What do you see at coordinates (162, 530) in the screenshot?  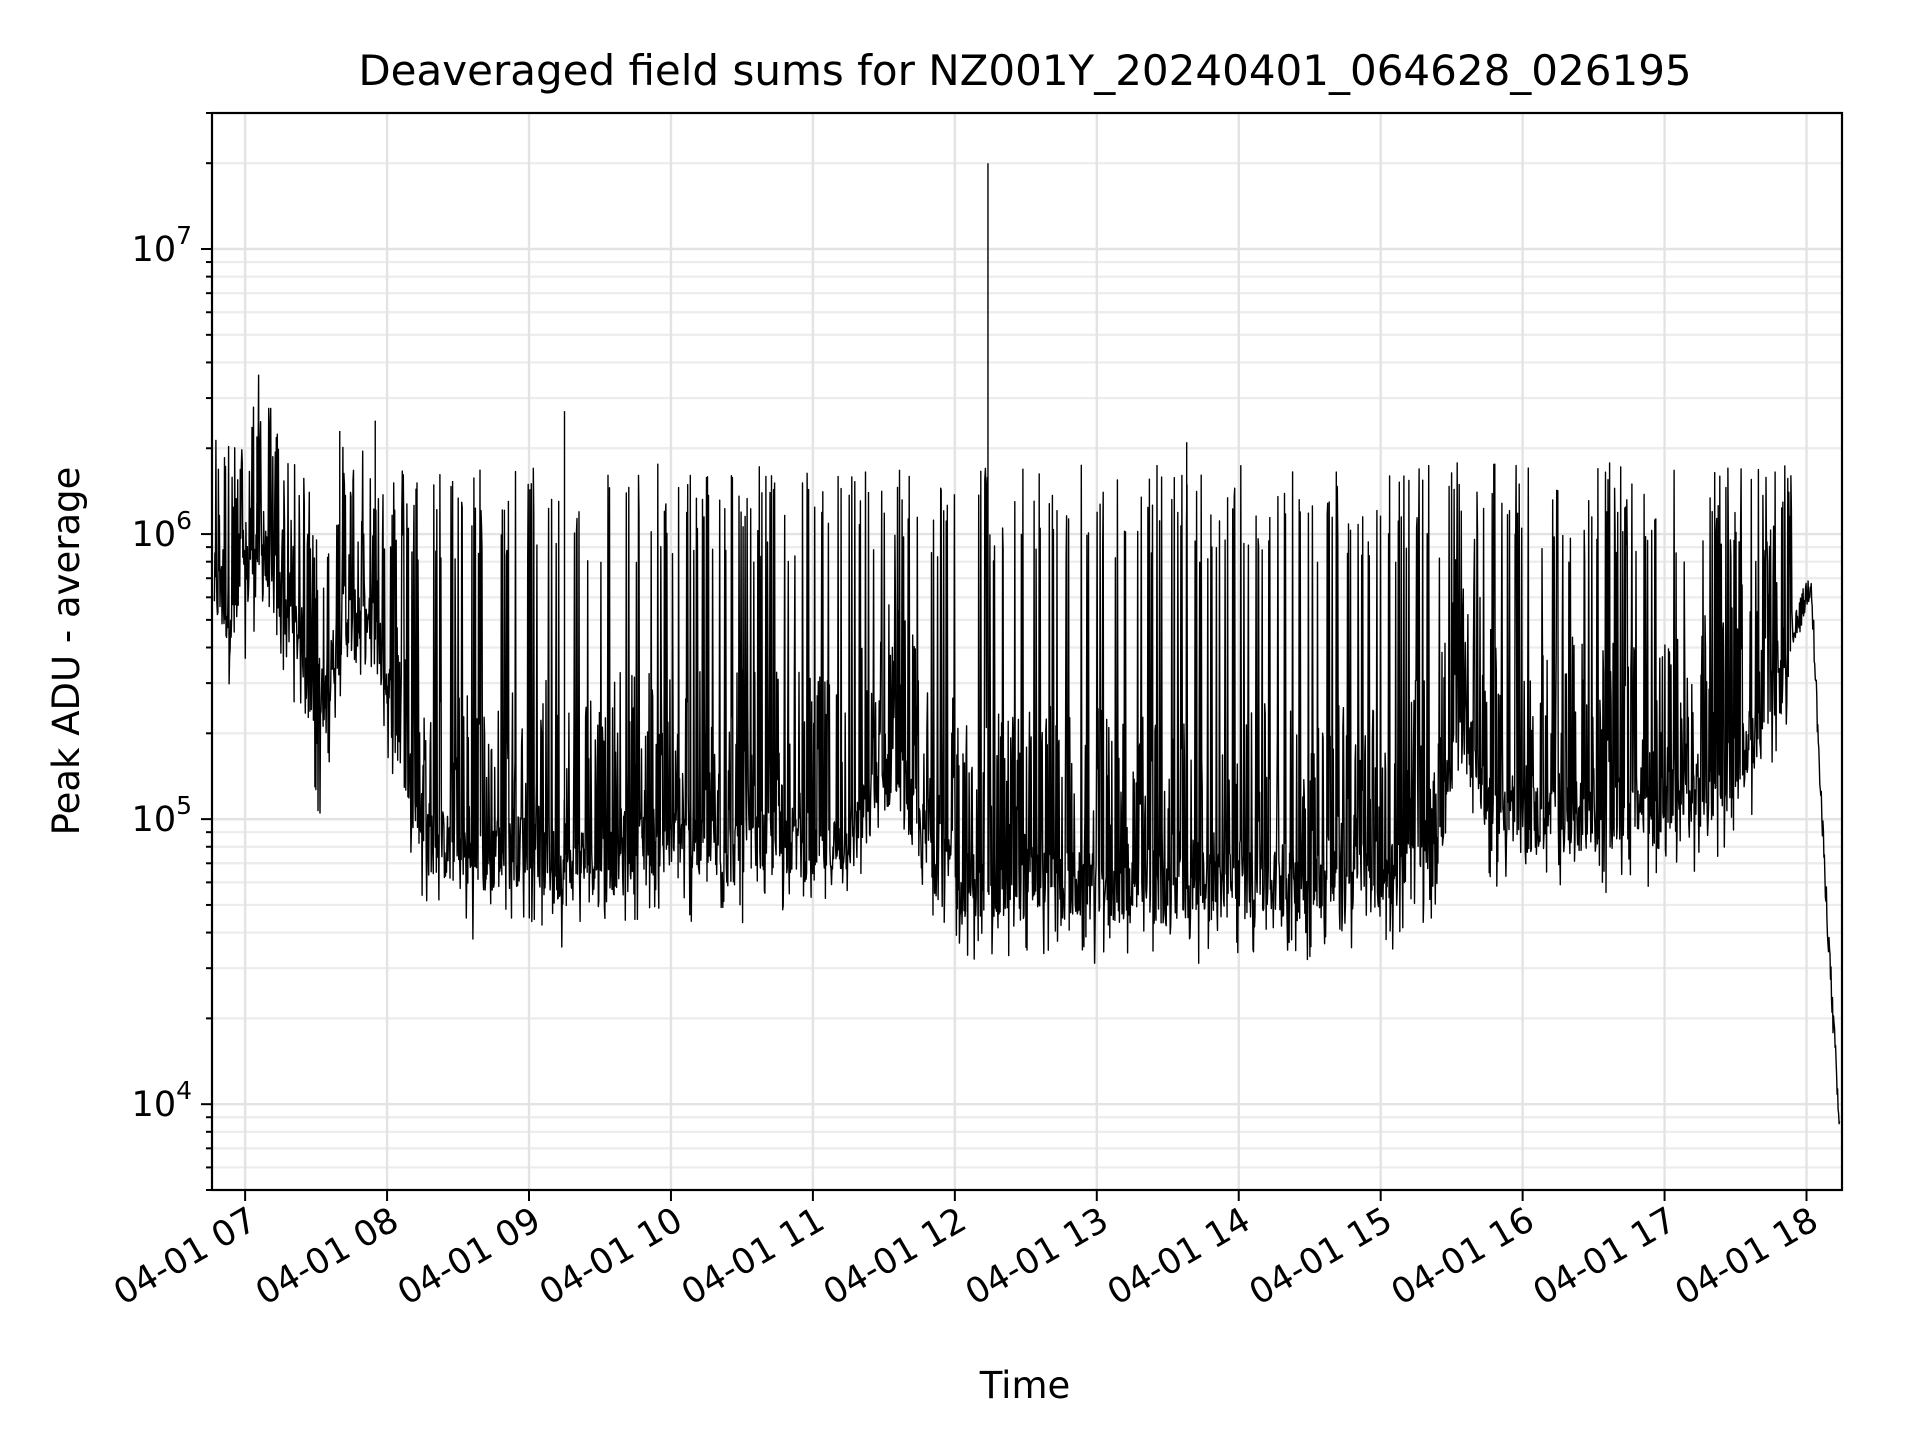 I see `y-tick-label: 10⁶` at bounding box center [162, 530].